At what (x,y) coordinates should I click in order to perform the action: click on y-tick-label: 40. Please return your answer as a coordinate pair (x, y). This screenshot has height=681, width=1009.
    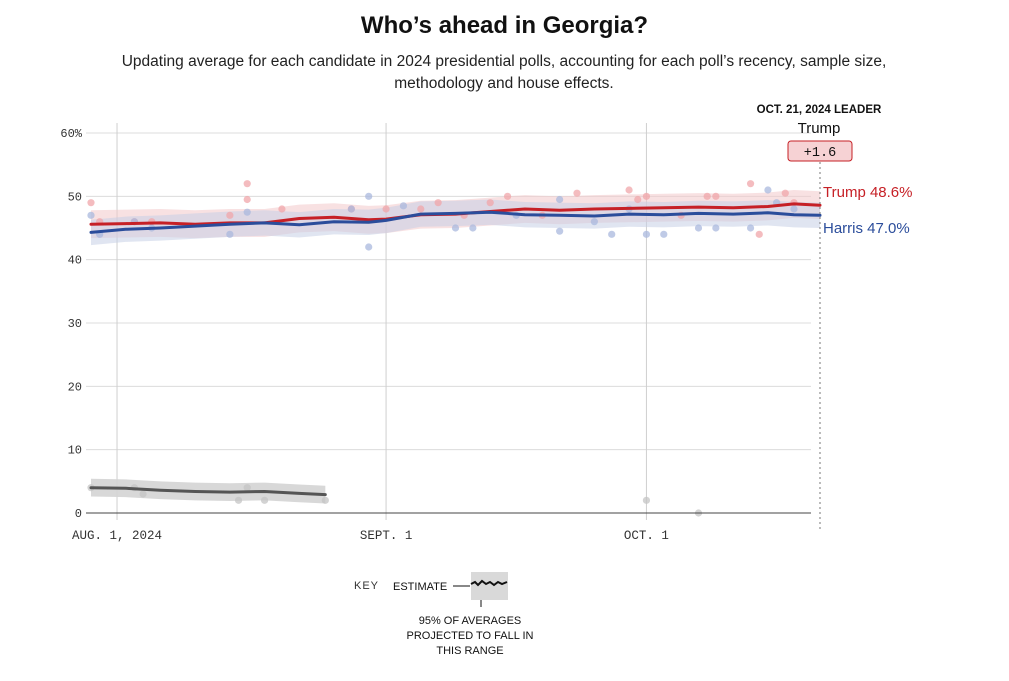
    Looking at the image, I should click on (75, 261).